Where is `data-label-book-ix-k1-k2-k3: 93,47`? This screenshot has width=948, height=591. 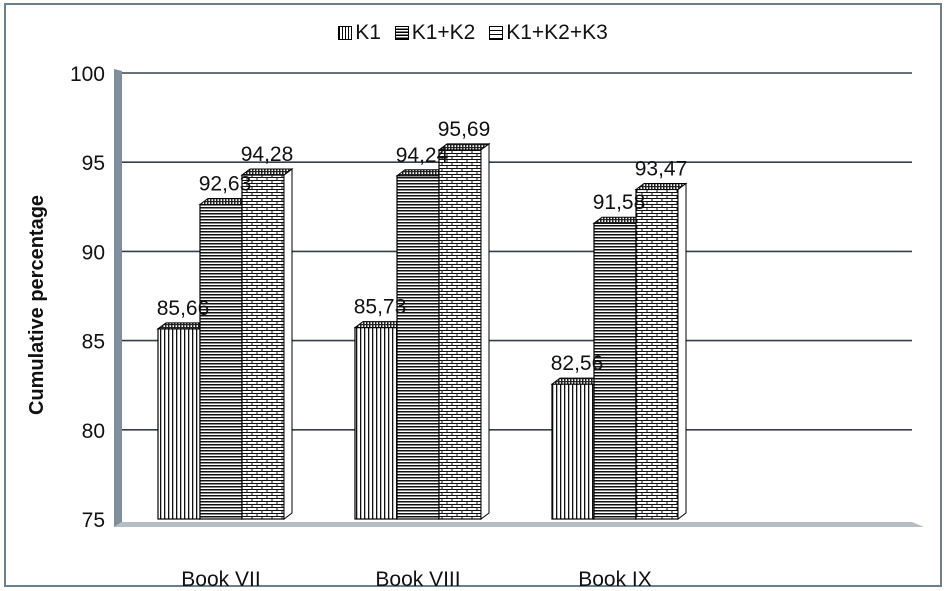
data-label-book-ix-k1-k2-k3: 93,47 is located at coordinates (661, 168).